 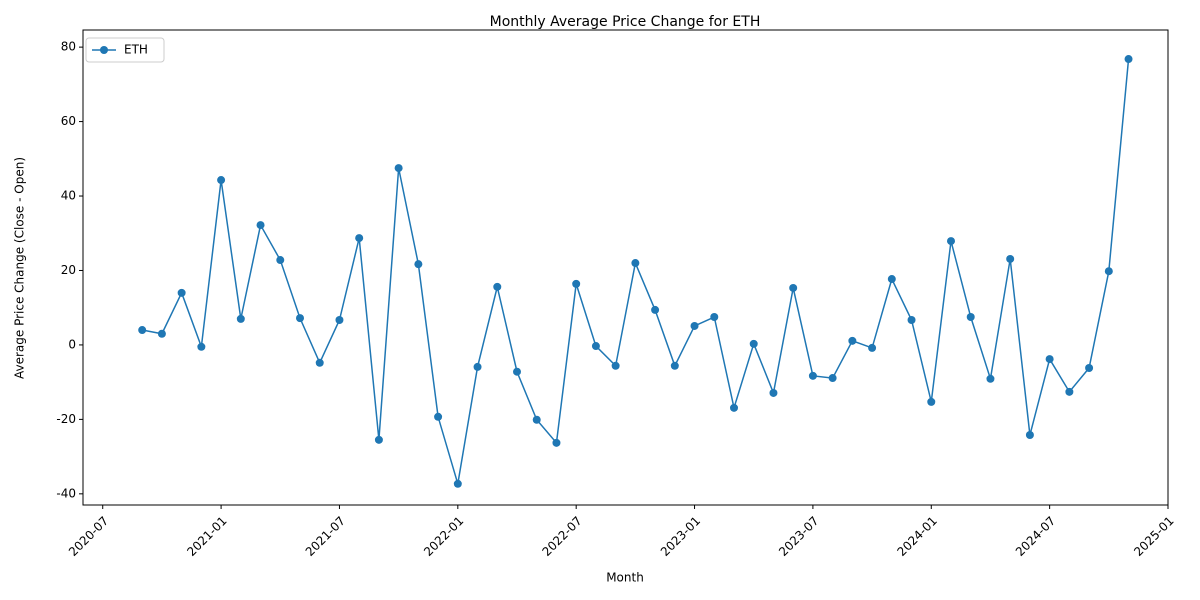 I want to click on x-axis-label: Month, so click(x=625, y=578).